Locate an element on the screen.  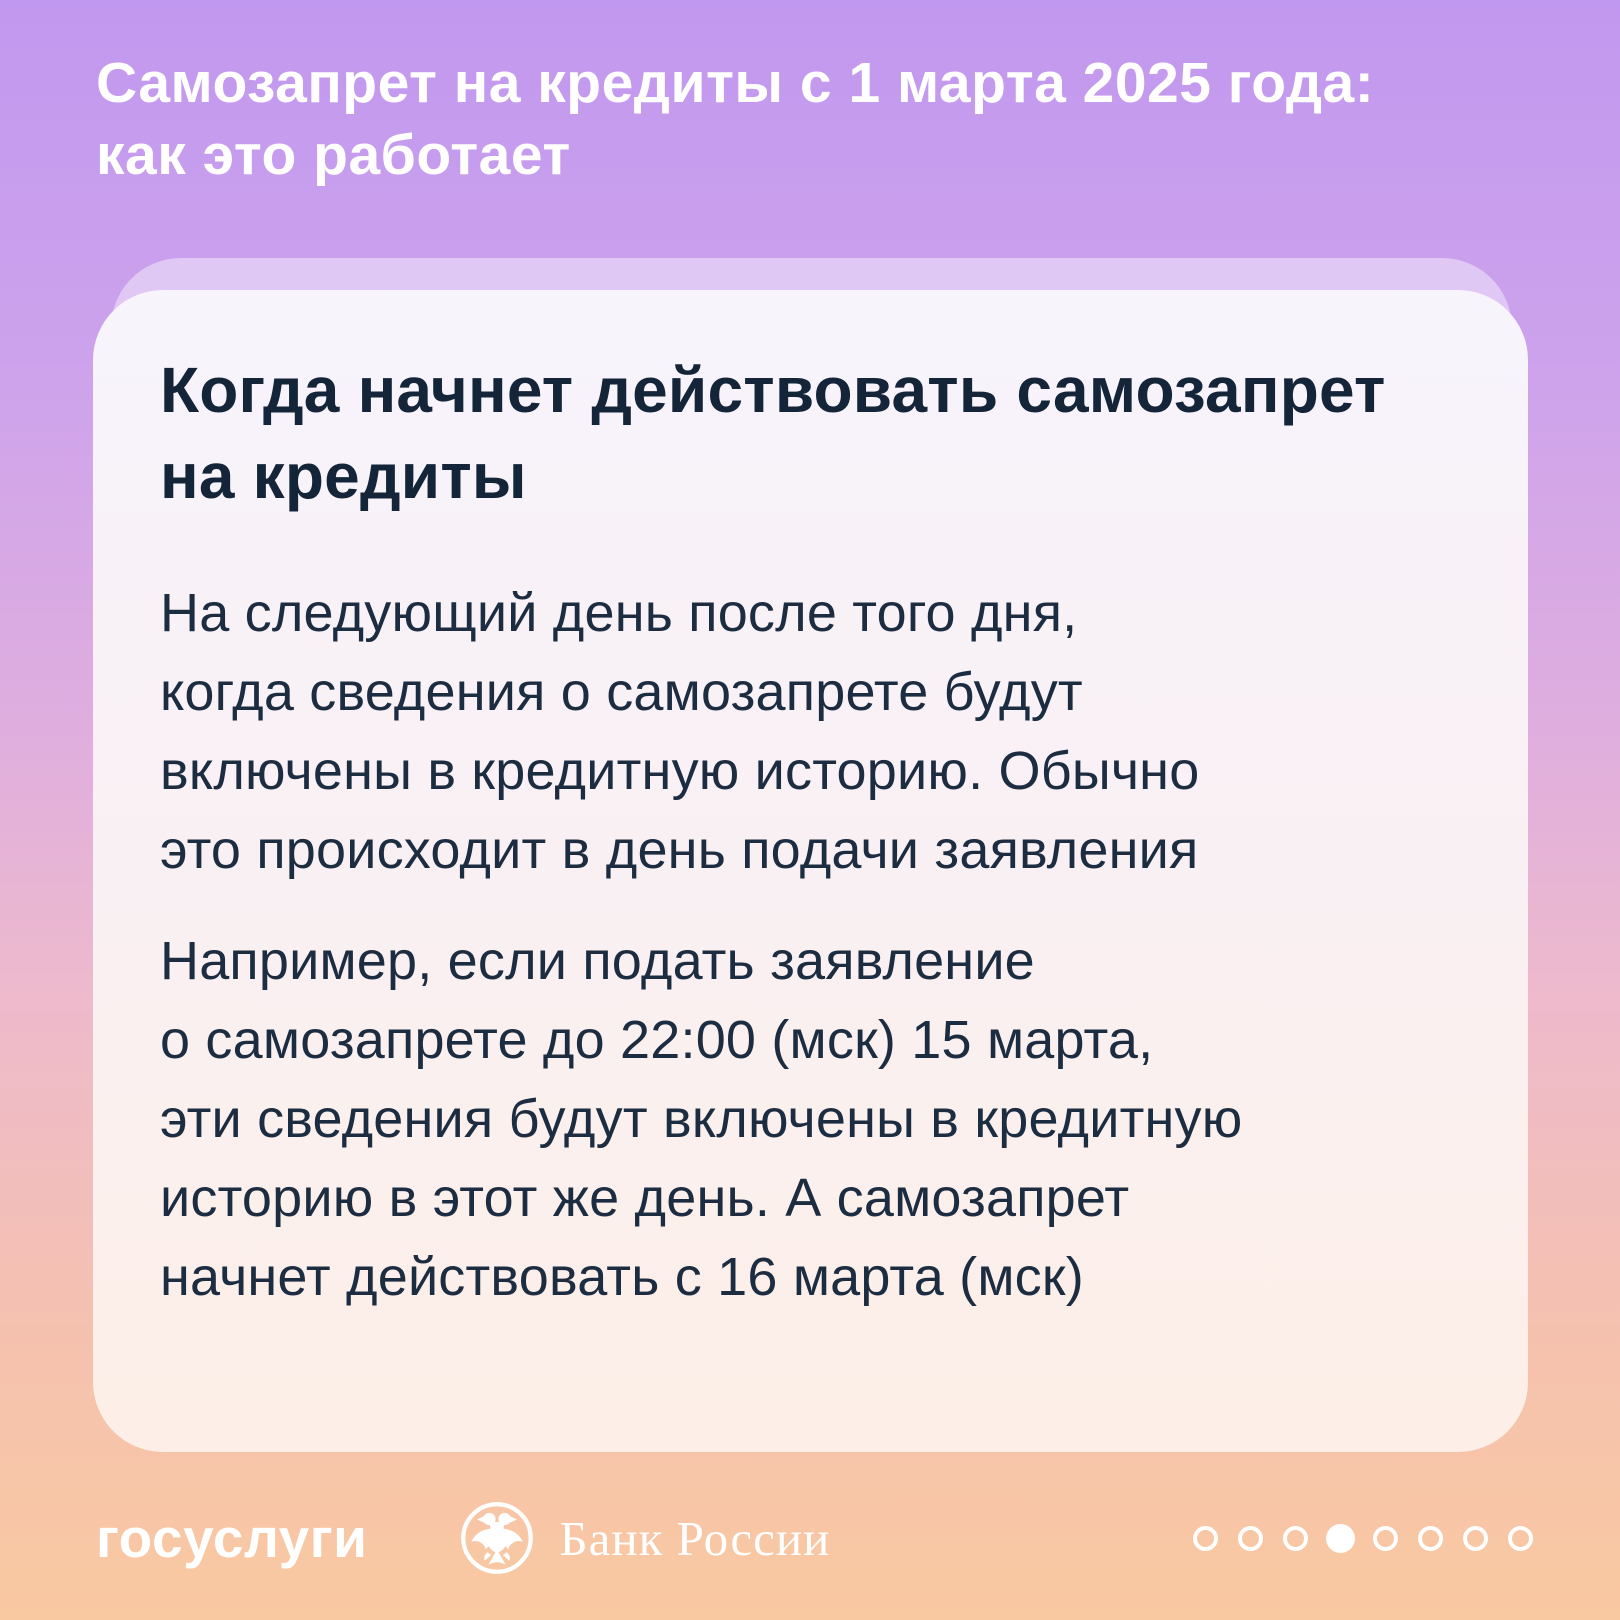
pagination-dots is located at coordinates (1363, 1538).